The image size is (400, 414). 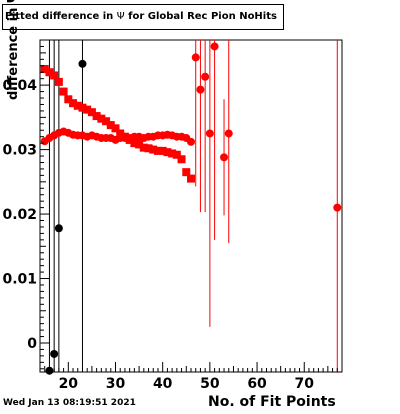 What do you see at coordinates (257, 384) in the screenshot?
I see `x-tick-label: 60` at bounding box center [257, 384].